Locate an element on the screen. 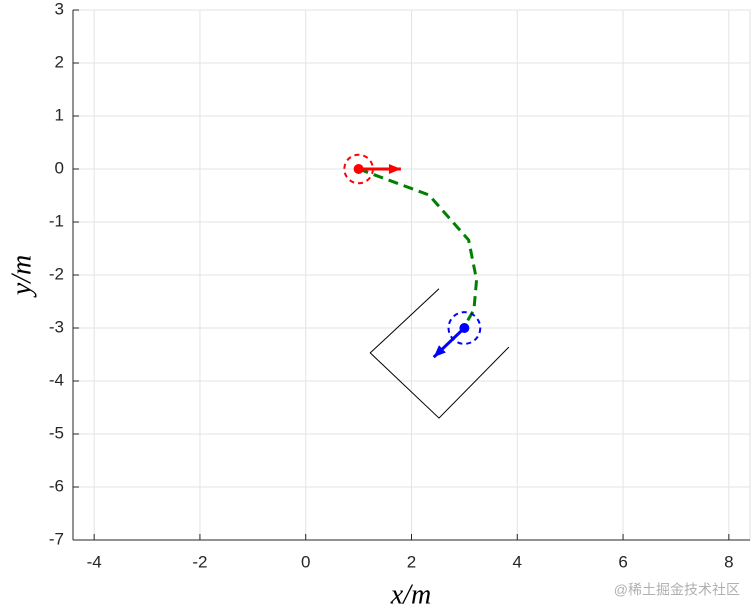 This screenshot has width=752, height=616. y-tick-label: 3 is located at coordinates (59, 9).